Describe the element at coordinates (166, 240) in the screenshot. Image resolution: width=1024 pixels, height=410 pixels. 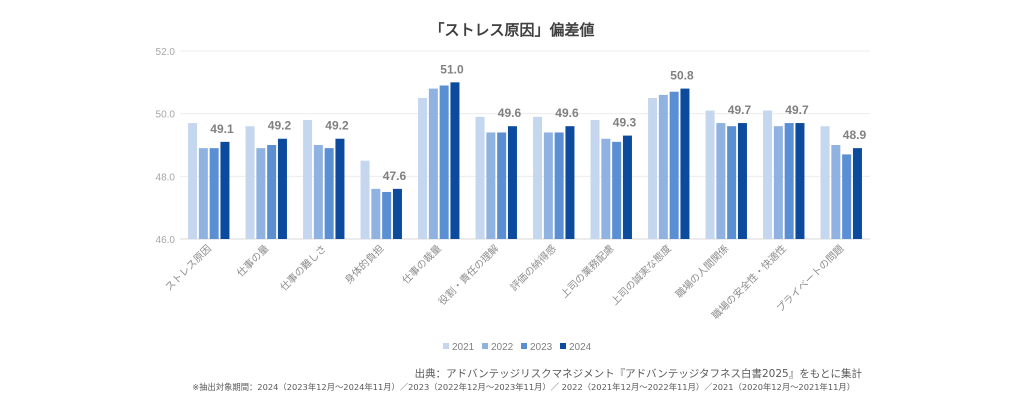
I see `y-tick-label: 46.0` at that location.